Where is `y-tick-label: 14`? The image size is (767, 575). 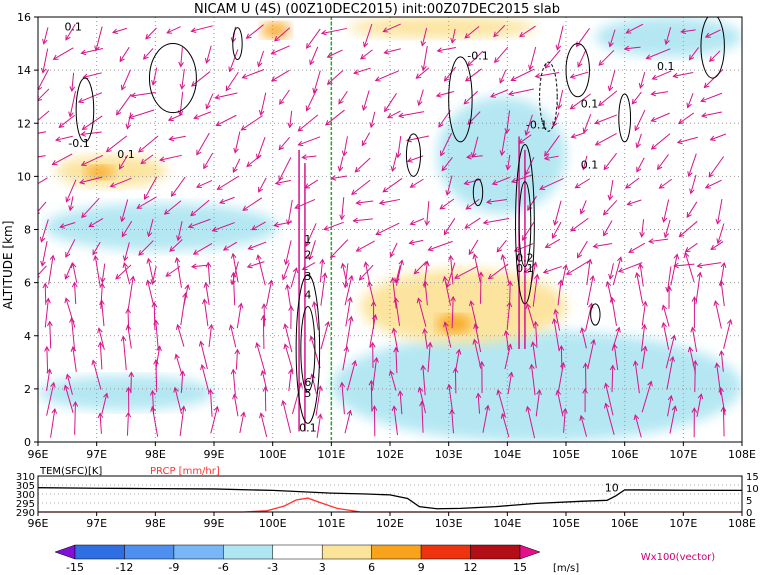
y-tick-label: 14 is located at coordinates (24, 70).